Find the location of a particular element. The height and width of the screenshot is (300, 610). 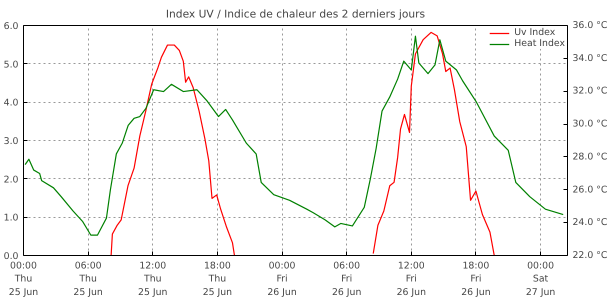

y2-tick-label: 22.0 °C is located at coordinates (590, 255).